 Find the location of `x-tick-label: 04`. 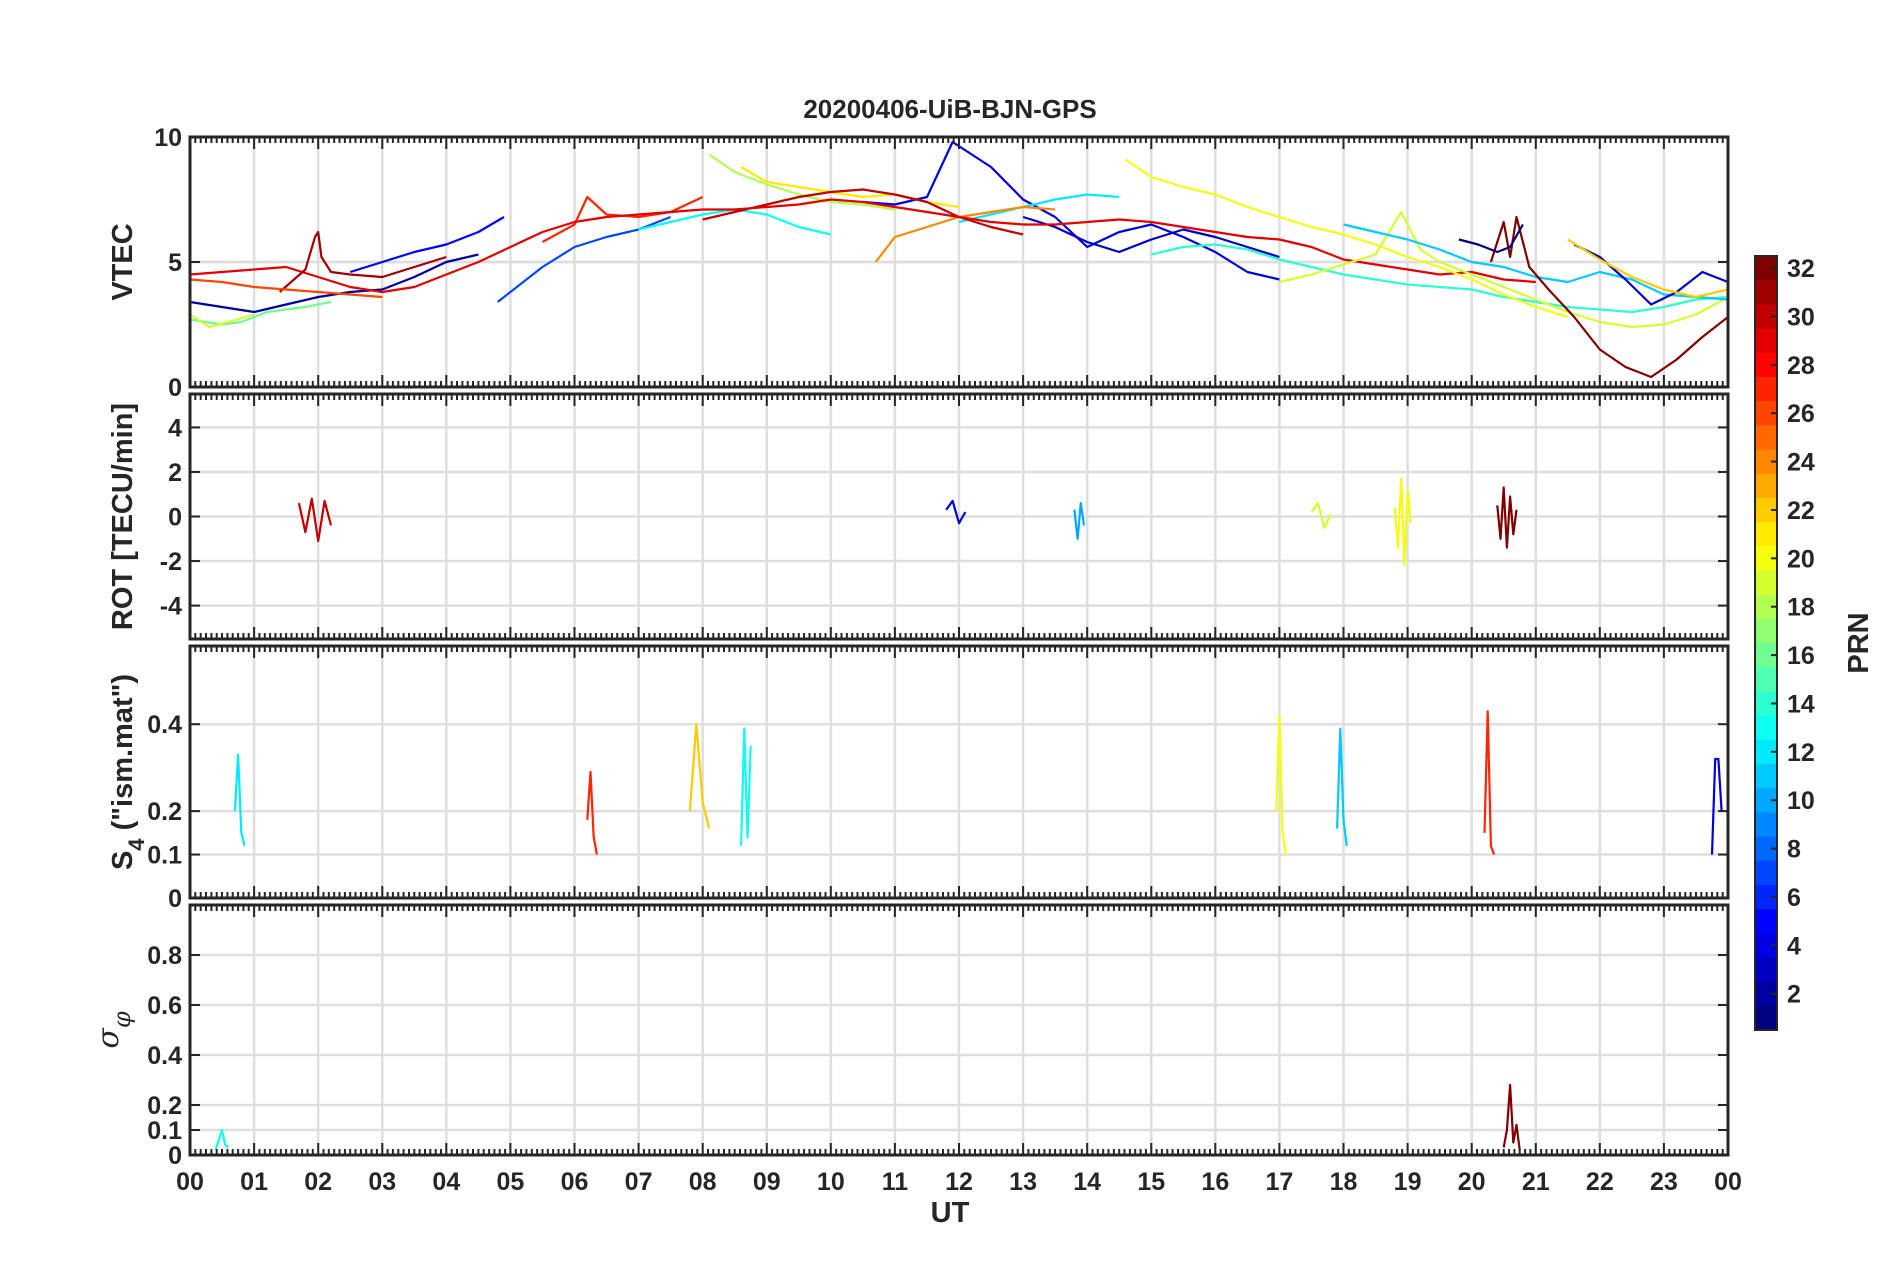

x-tick-label: 04 is located at coordinates (446, 1182).